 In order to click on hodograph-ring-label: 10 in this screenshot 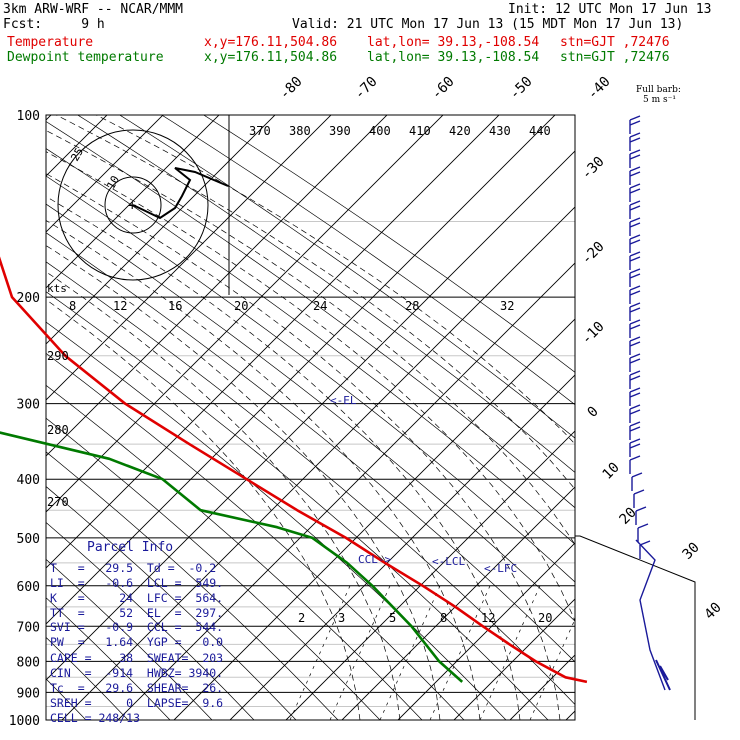, I will do `click(113, 183)`.